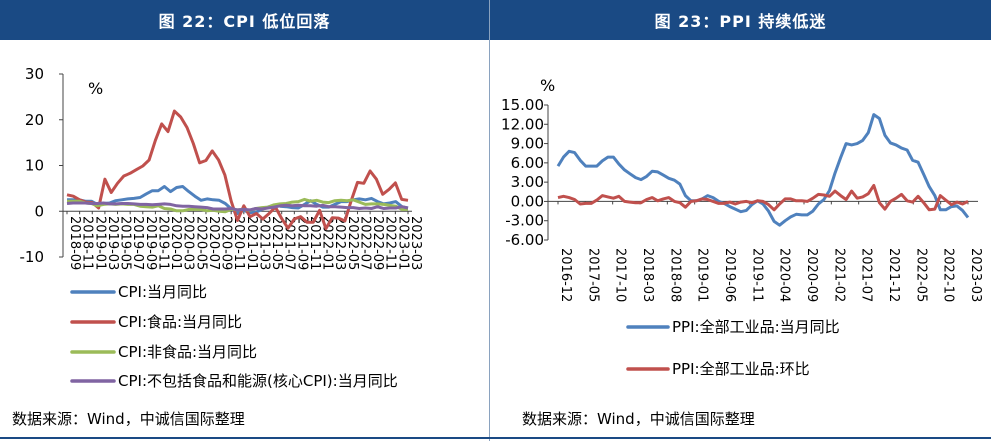 The height and width of the screenshot is (441, 991). Describe the element at coordinates (522, 124) in the screenshot. I see `ppi-y-tick-1: 12.00` at that location.